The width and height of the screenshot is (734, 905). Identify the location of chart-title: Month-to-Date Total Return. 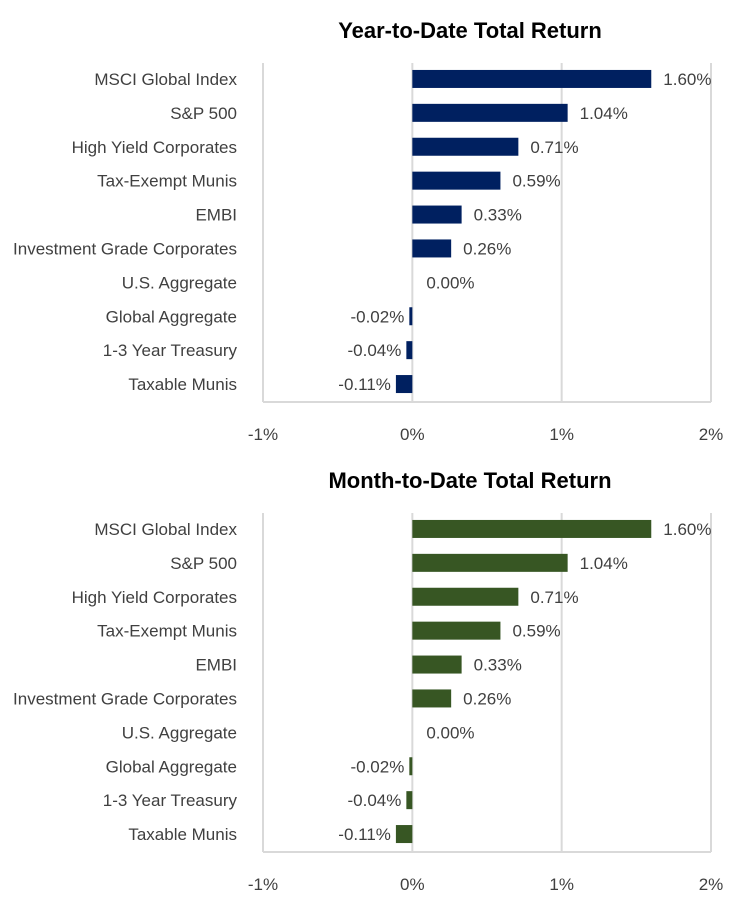
(469, 480).